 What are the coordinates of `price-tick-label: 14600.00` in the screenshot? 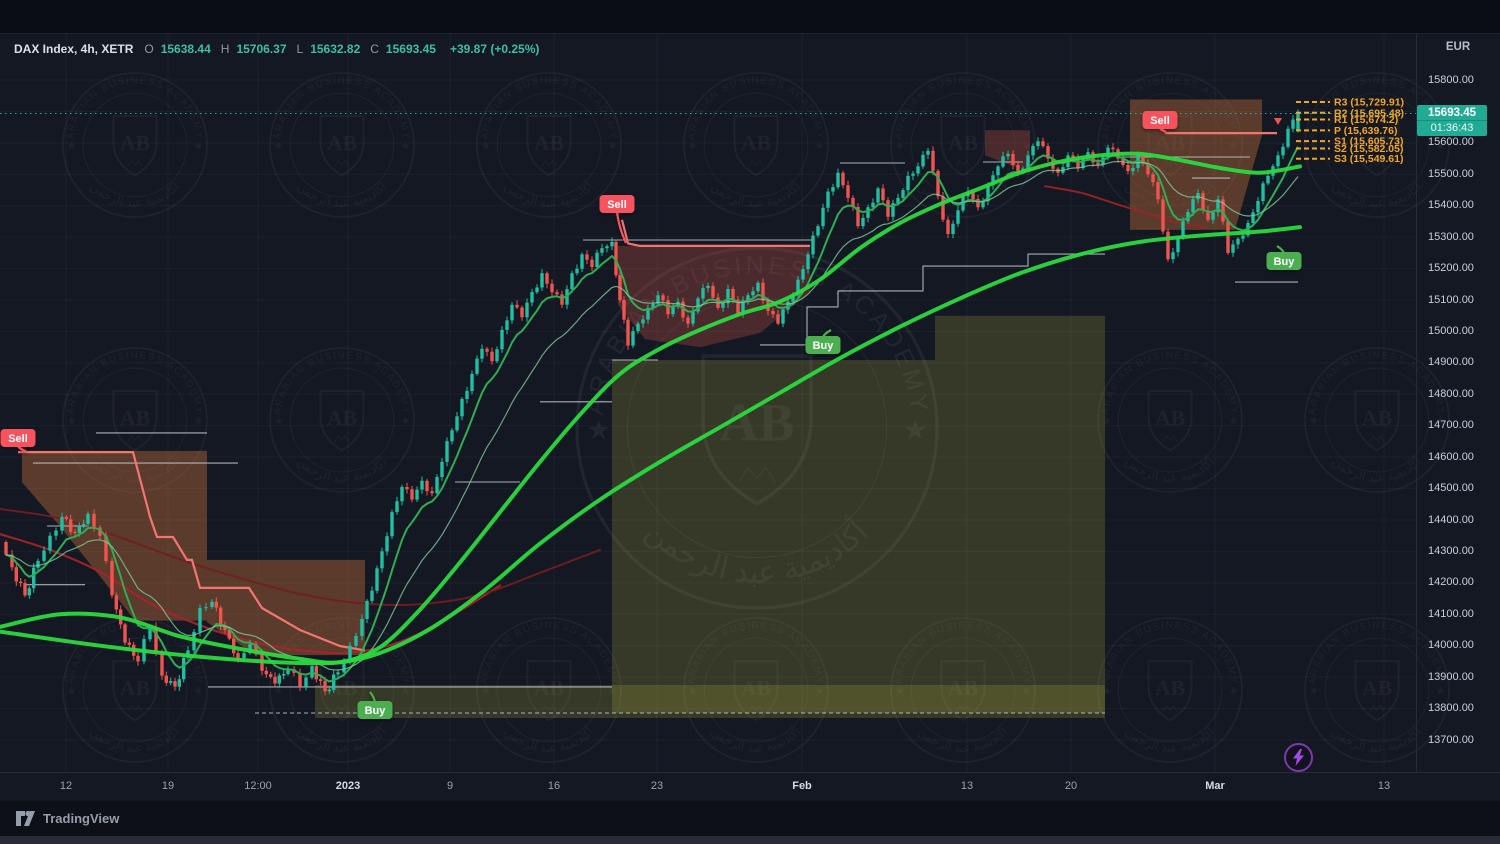 It's located at (1451, 457).